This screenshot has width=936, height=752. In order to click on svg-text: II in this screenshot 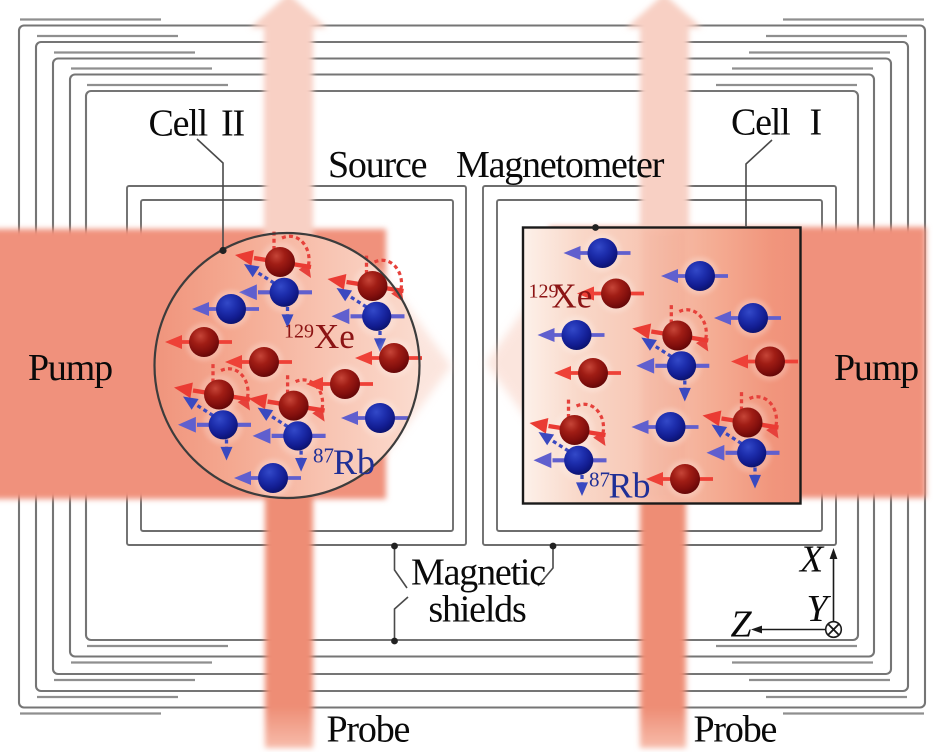, I will do `click(232, 123)`.